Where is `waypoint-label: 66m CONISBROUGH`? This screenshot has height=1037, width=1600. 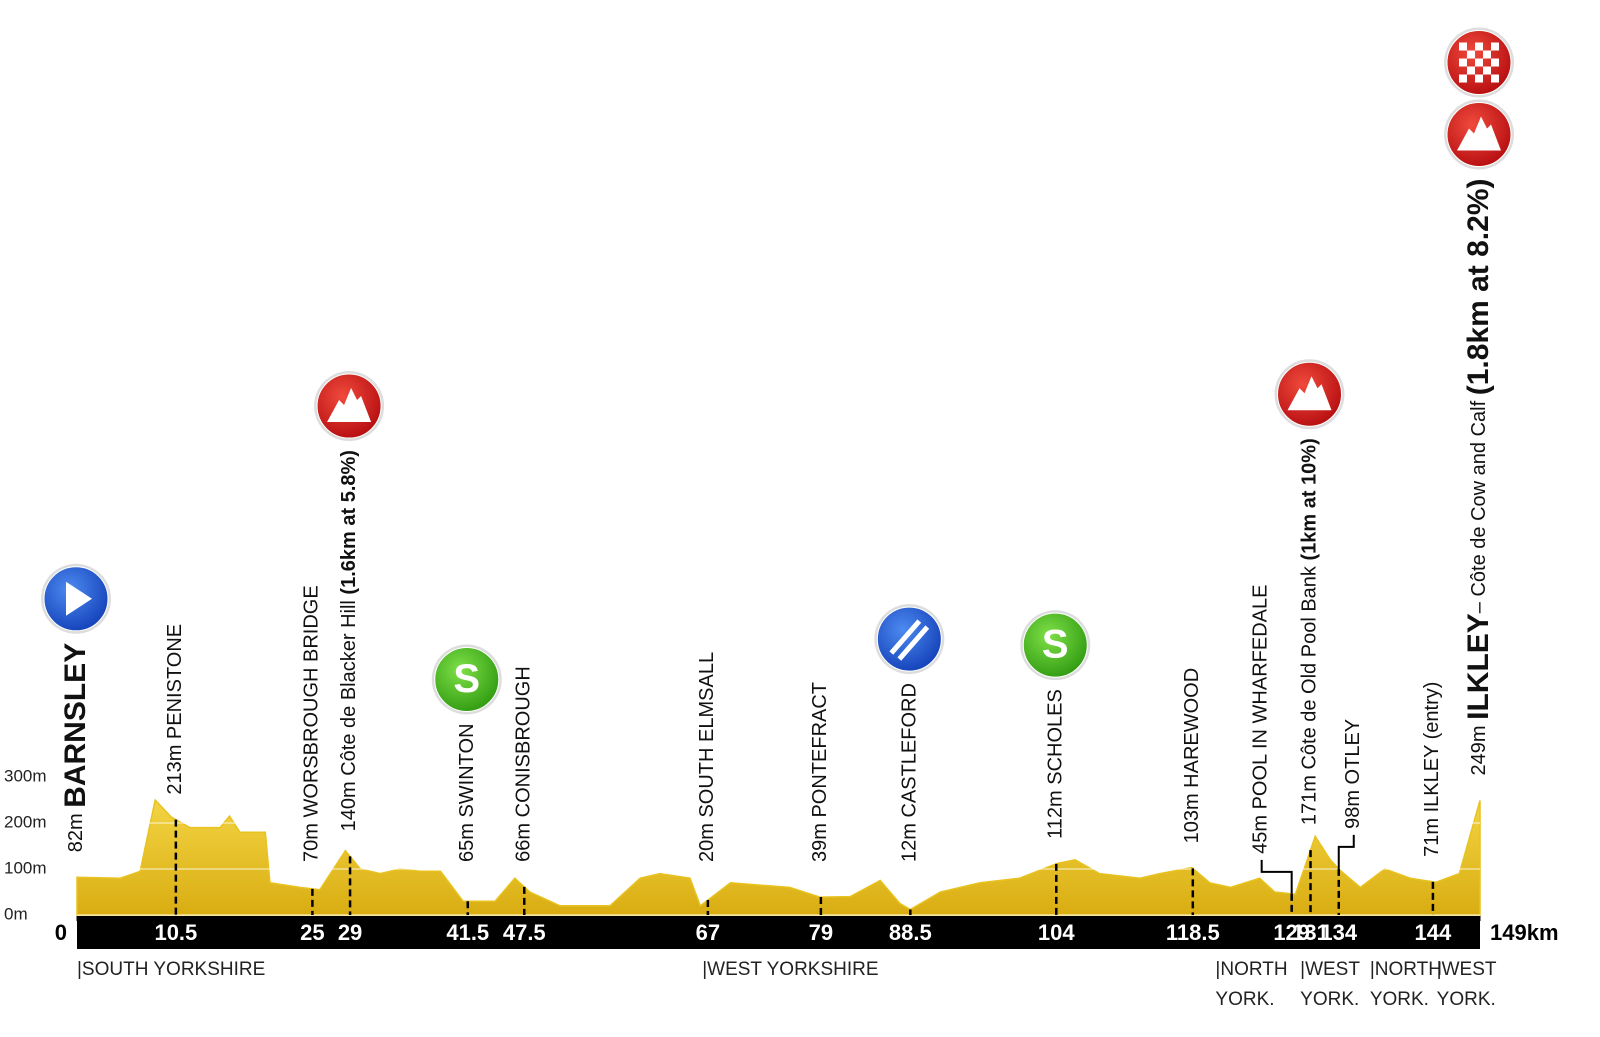
waypoint-label: 66m CONISBROUGH is located at coordinates (524, 764).